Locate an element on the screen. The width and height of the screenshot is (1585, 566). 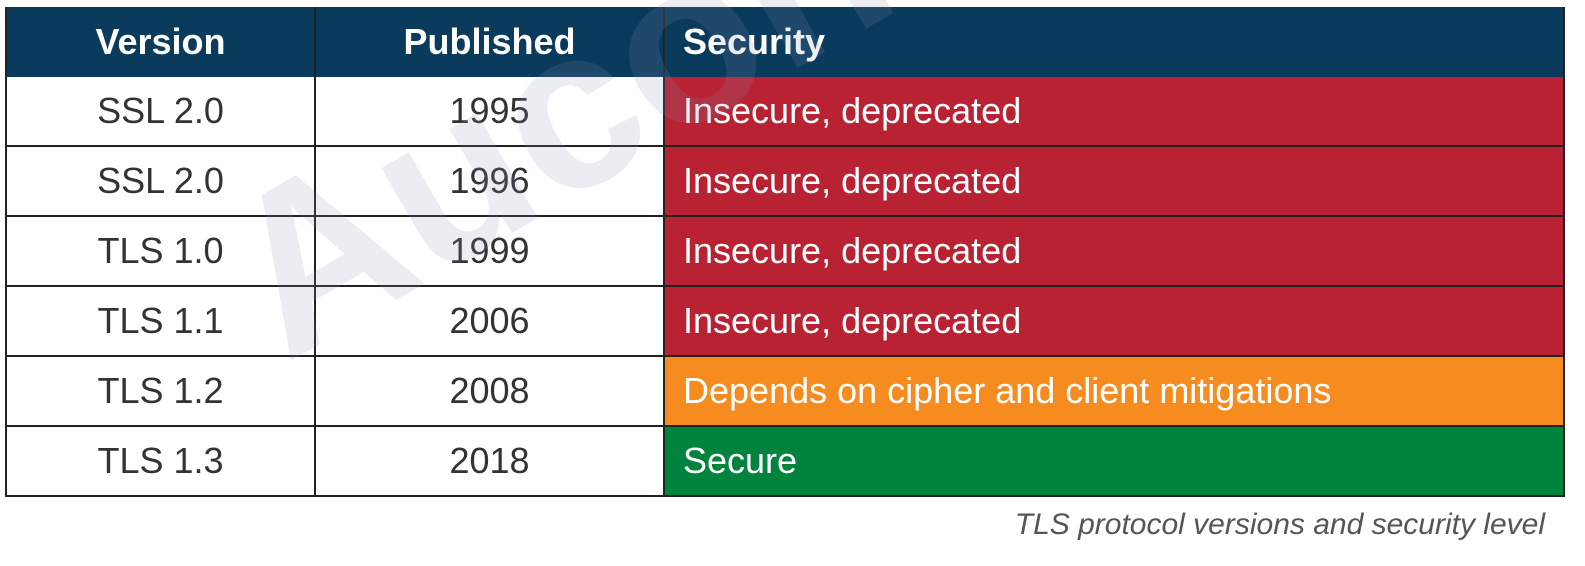
published-cell: 2008 is located at coordinates (490, 392).